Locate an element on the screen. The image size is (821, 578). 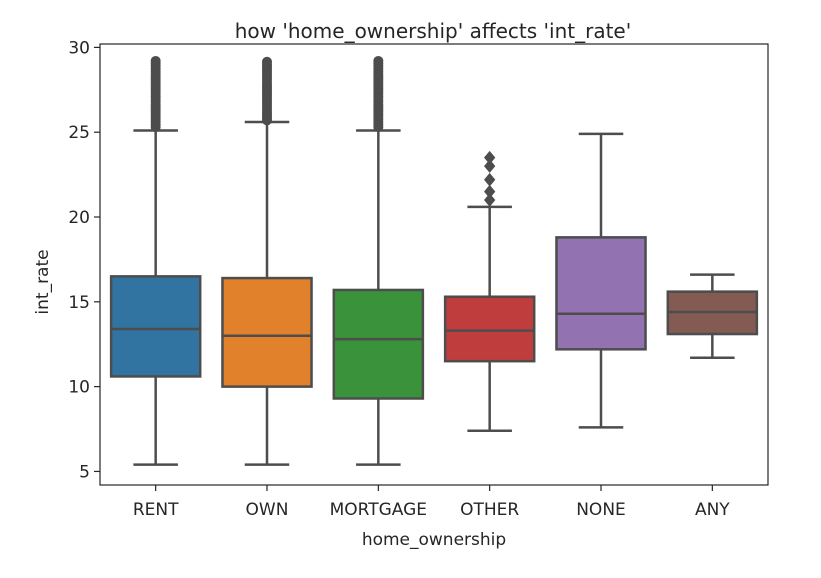
chart-title: how 'home_ownership' affects 'int_rate' is located at coordinates (433, 31).